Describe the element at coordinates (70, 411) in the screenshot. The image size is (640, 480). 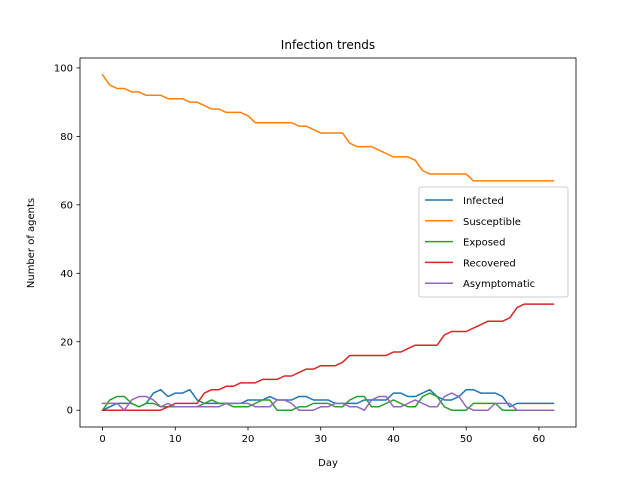
I see `y-tick-label: 0` at that location.